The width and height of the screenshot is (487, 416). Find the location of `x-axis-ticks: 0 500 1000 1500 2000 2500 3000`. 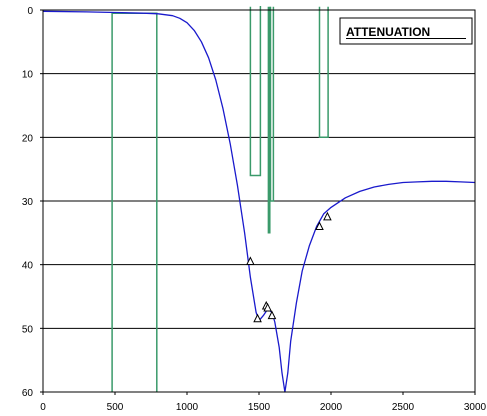

x-axis-ticks: 0 500 1000 1500 2000 2500 3000 is located at coordinates (263, 402).